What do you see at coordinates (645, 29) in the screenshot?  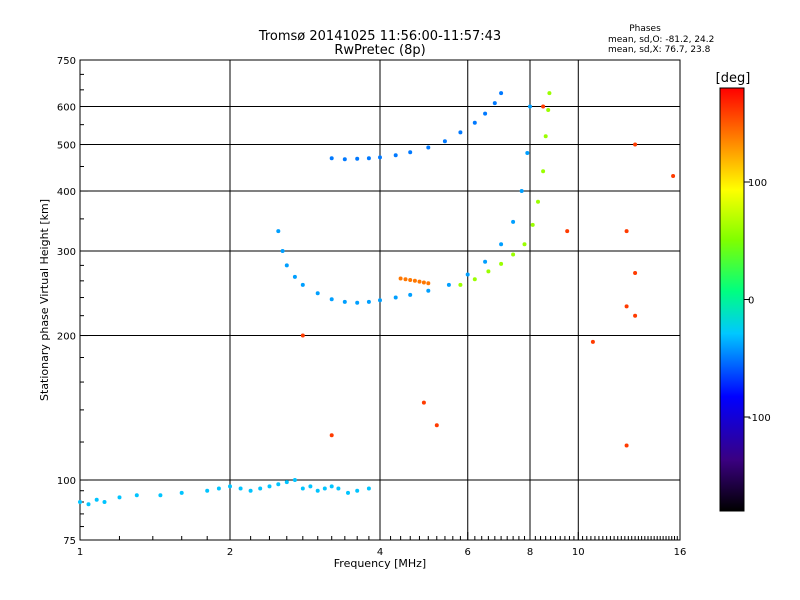 I see `phases-title: Phases` at bounding box center [645, 29].